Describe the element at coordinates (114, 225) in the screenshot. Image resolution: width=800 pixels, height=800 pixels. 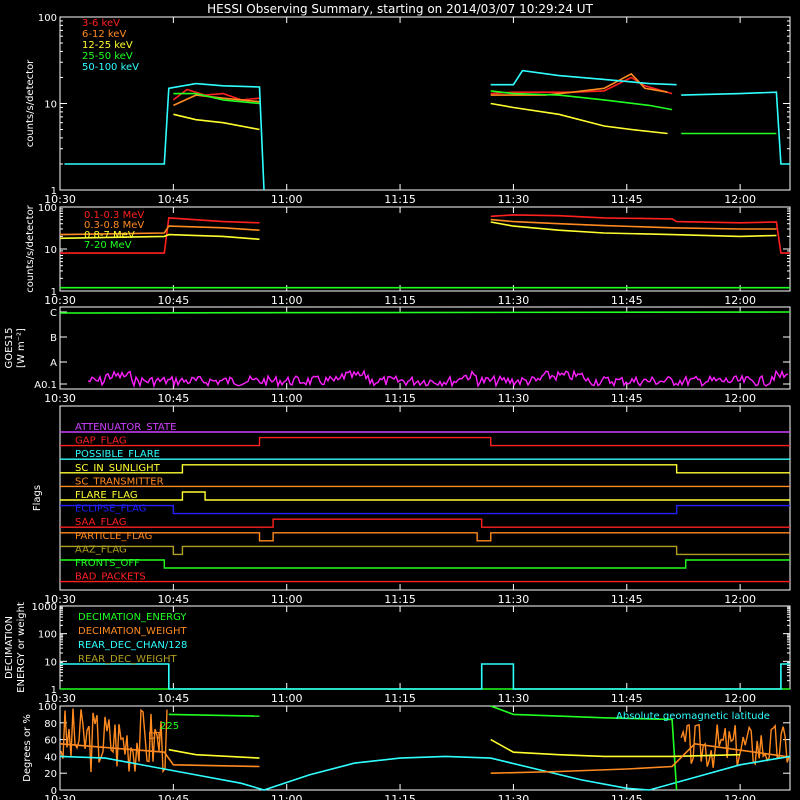
I see `particle-legend-entry: 0.3-0.8 MeV` at that location.